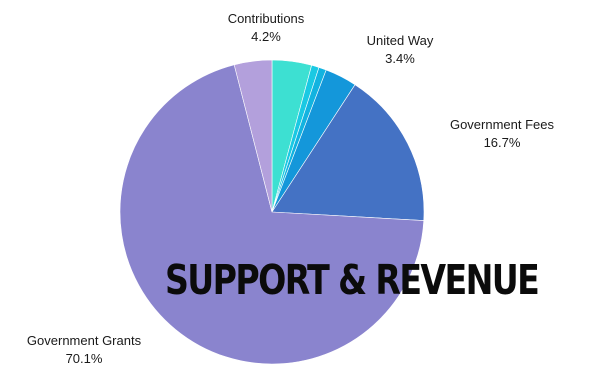 This screenshot has width=598, height=368. Describe the element at coordinates (84, 340) in the screenshot. I see `slice-name: Government Grants` at that location.